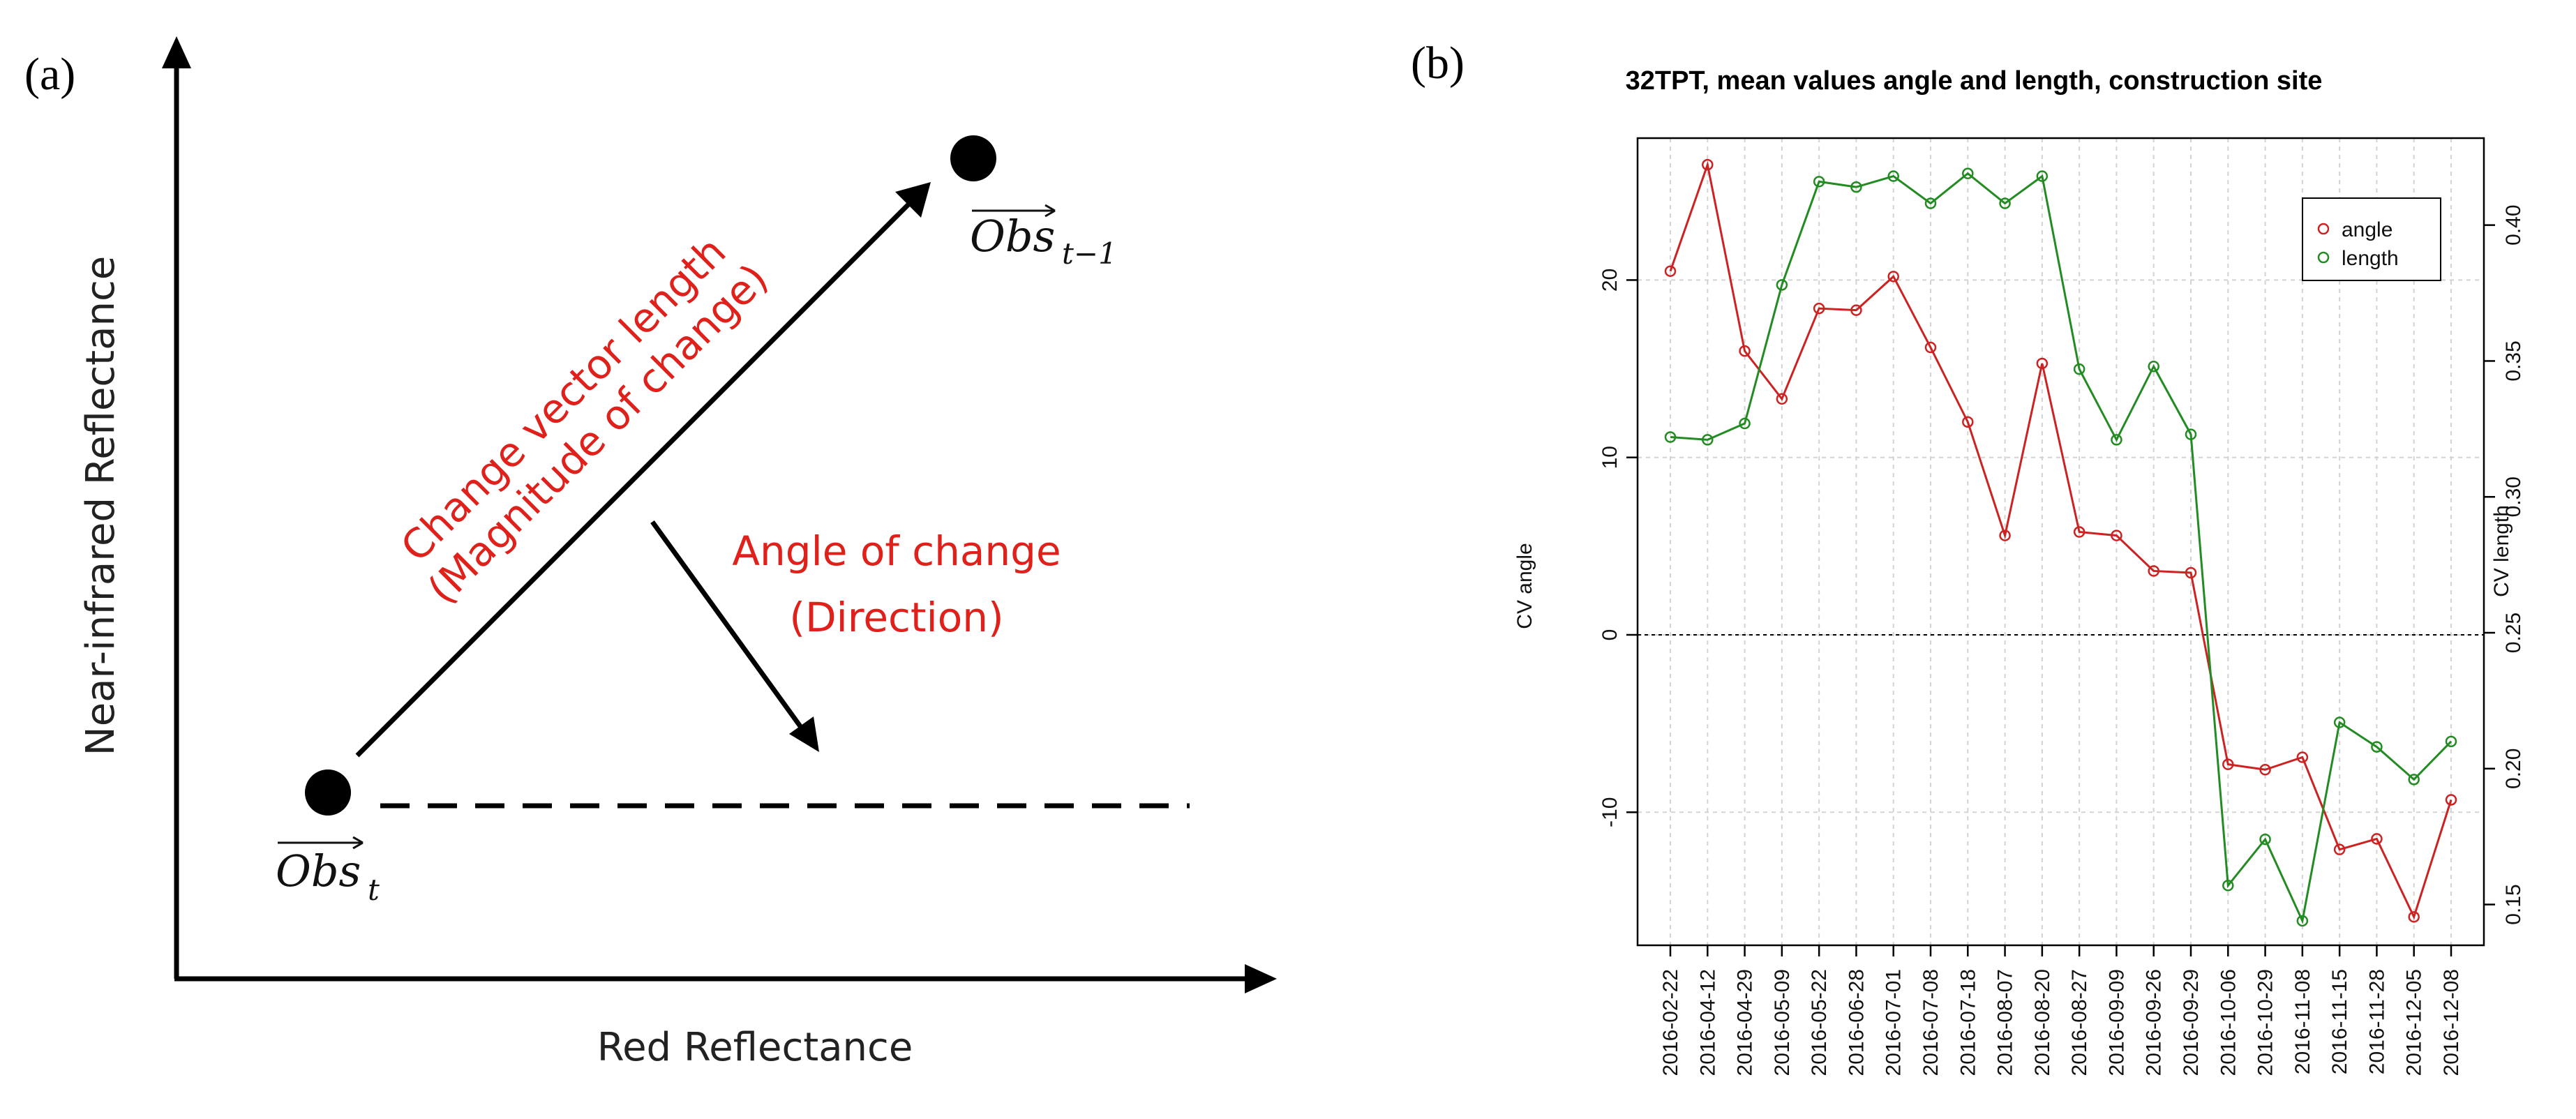 This screenshot has width=2576, height=1119. Describe the element at coordinates (1782, 1022) in the screenshot. I see `x-tick-label: 2016-05-09` at that location.